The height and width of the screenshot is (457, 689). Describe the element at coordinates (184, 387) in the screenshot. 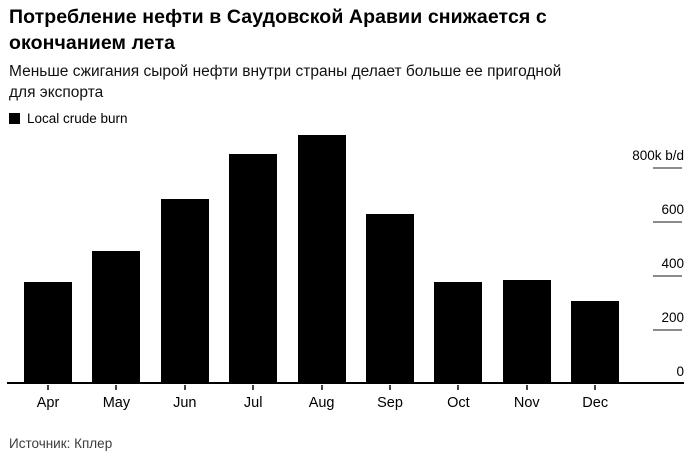

I see `x-tick-jun` at that location.